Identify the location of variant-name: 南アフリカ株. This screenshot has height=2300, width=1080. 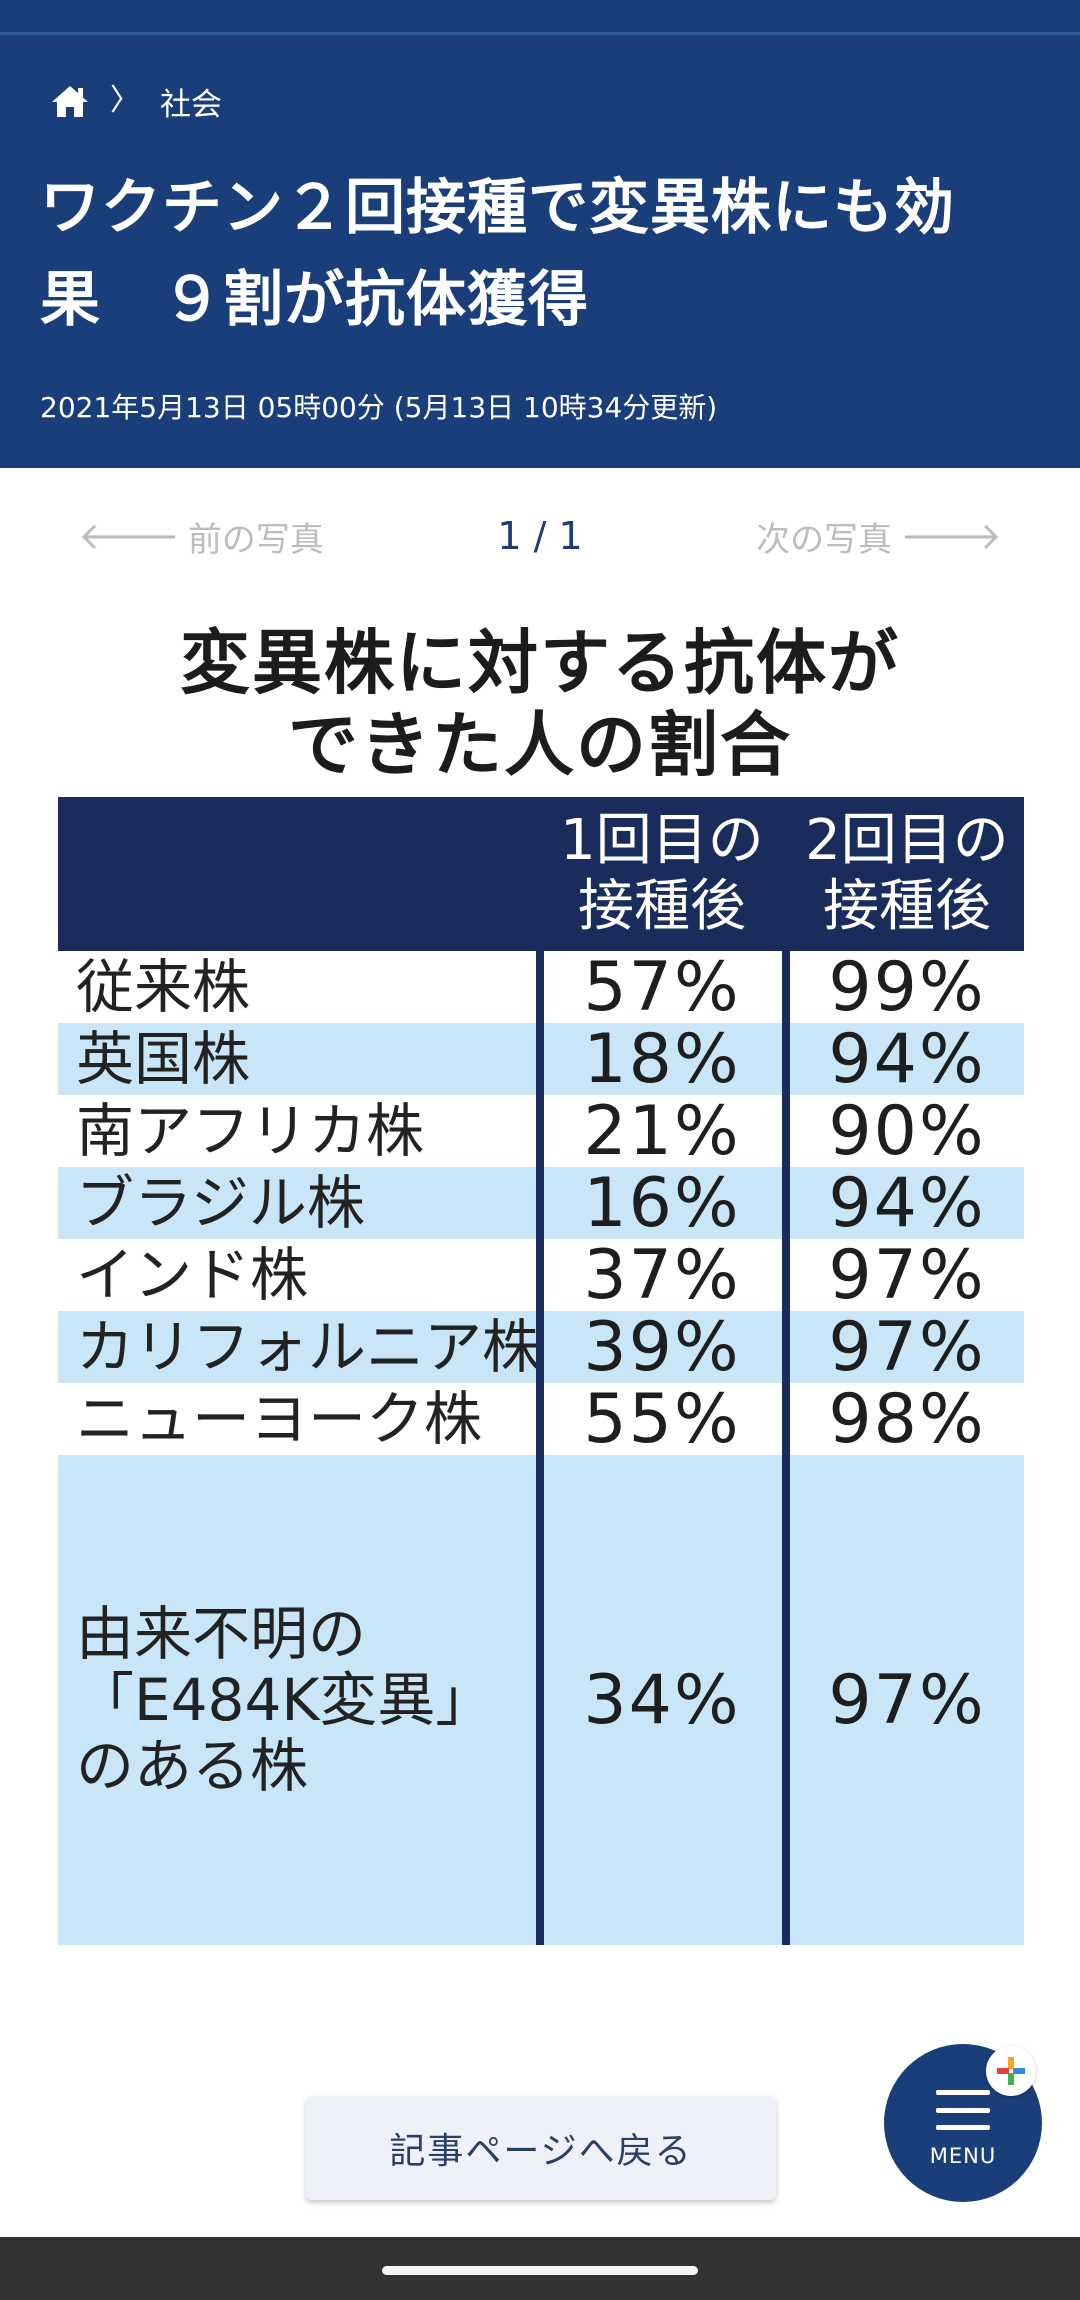
(250, 1131).